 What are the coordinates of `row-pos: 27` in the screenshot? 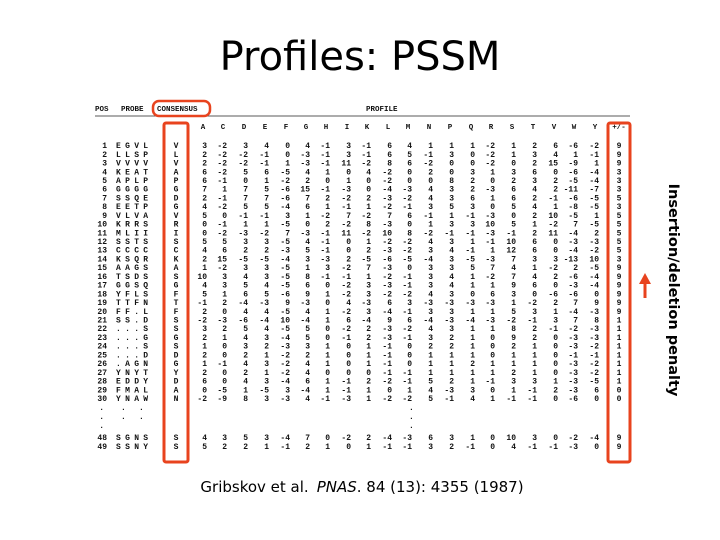 It's located at (102, 373).